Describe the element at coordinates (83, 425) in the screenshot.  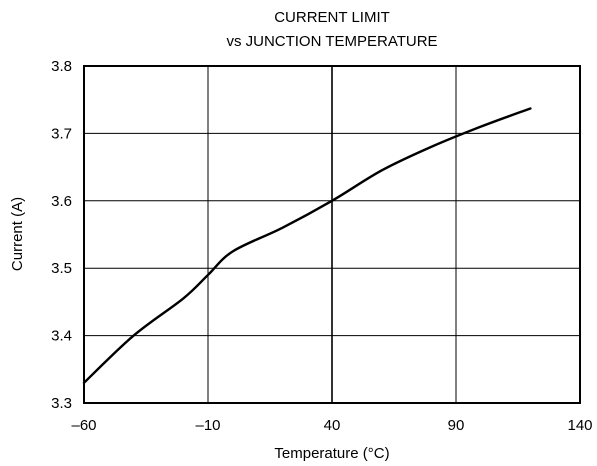
I see `x-tick-label: –60` at that location.